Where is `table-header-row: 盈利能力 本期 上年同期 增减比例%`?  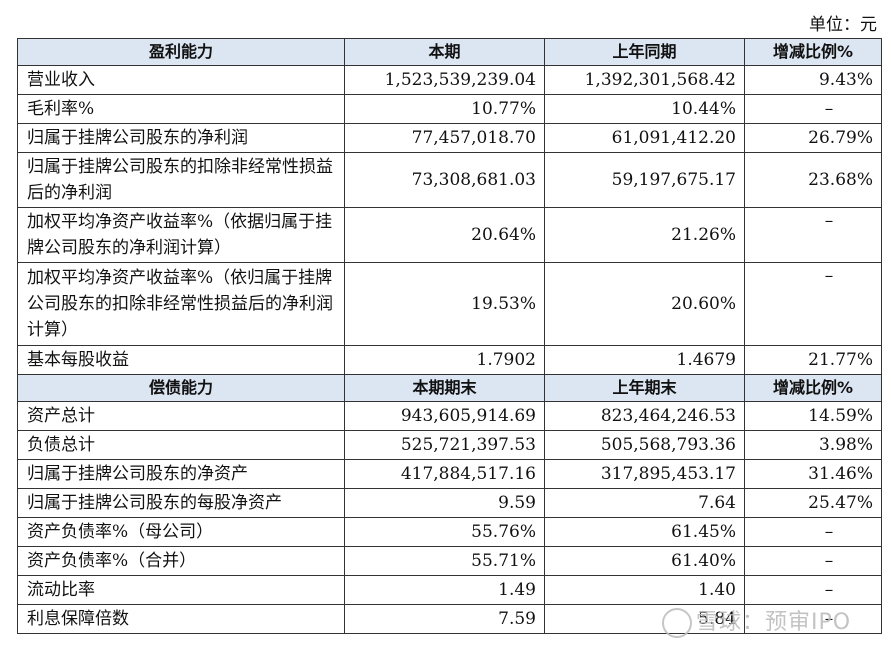 table-header-row: 盈利能力 本期 上年同期 增减比例% is located at coordinates (449, 52).